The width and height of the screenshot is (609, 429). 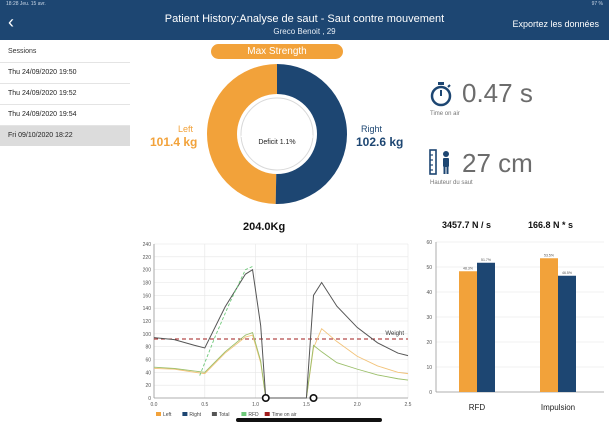 I want to click on legend-label: Time on air, so click(x=284, y=415).